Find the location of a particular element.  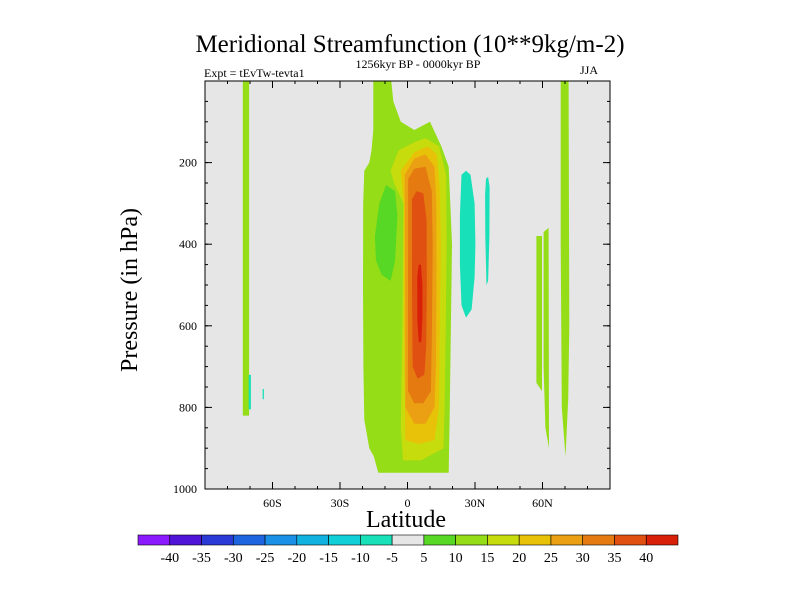

colorbar-label: 35 is located at coordinates (615, 558).